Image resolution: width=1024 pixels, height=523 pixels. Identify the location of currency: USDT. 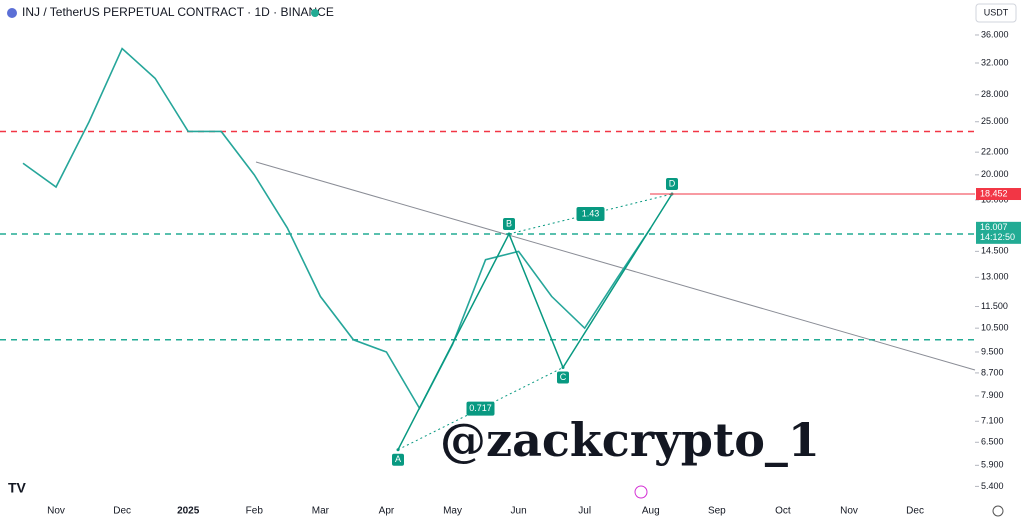
(996, 12).